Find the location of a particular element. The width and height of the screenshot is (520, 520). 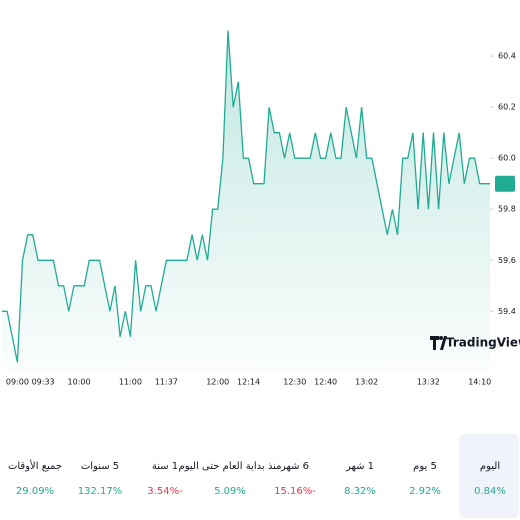

x-tick-label: 12:40 is located at coordinates (325, 382).